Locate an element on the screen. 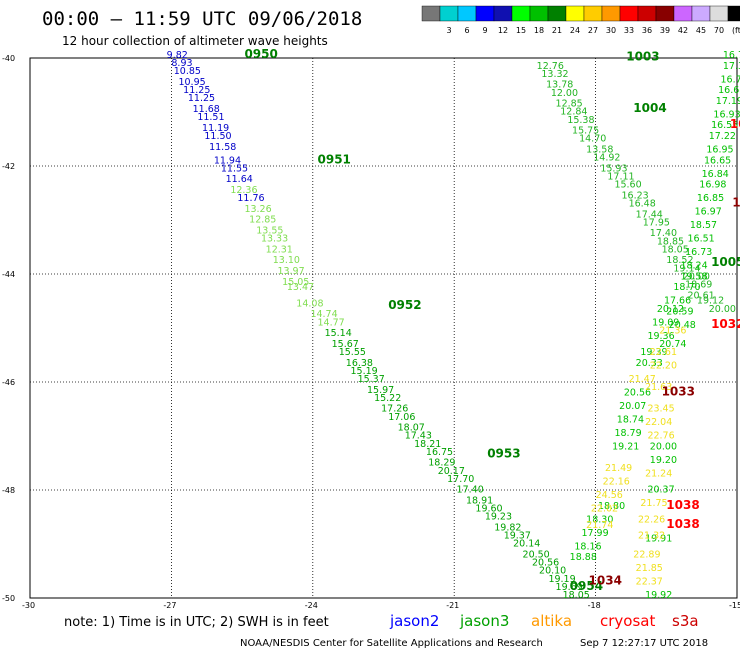 This screenshot has width=740, height=650. wave-height-point: 19.91 is located at coordinates (658, 538).